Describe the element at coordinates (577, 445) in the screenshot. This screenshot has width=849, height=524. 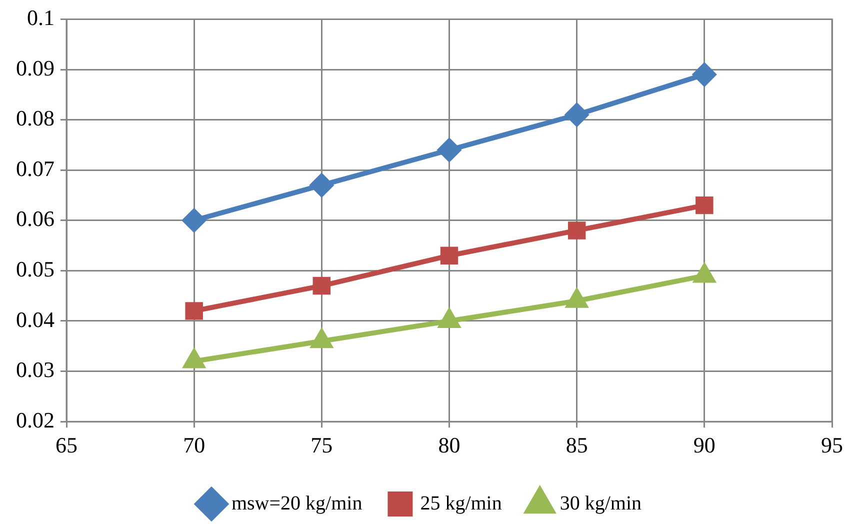
I see `x-tick-label: 85` at that location.